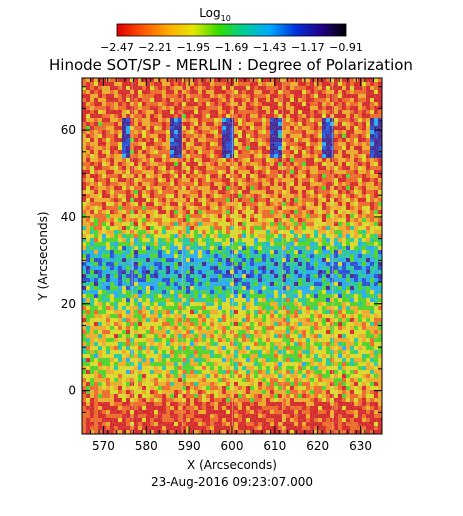 The image size is (463, 516). I want to click on colorbar-tick-label: −1.69, so click(232, 47).